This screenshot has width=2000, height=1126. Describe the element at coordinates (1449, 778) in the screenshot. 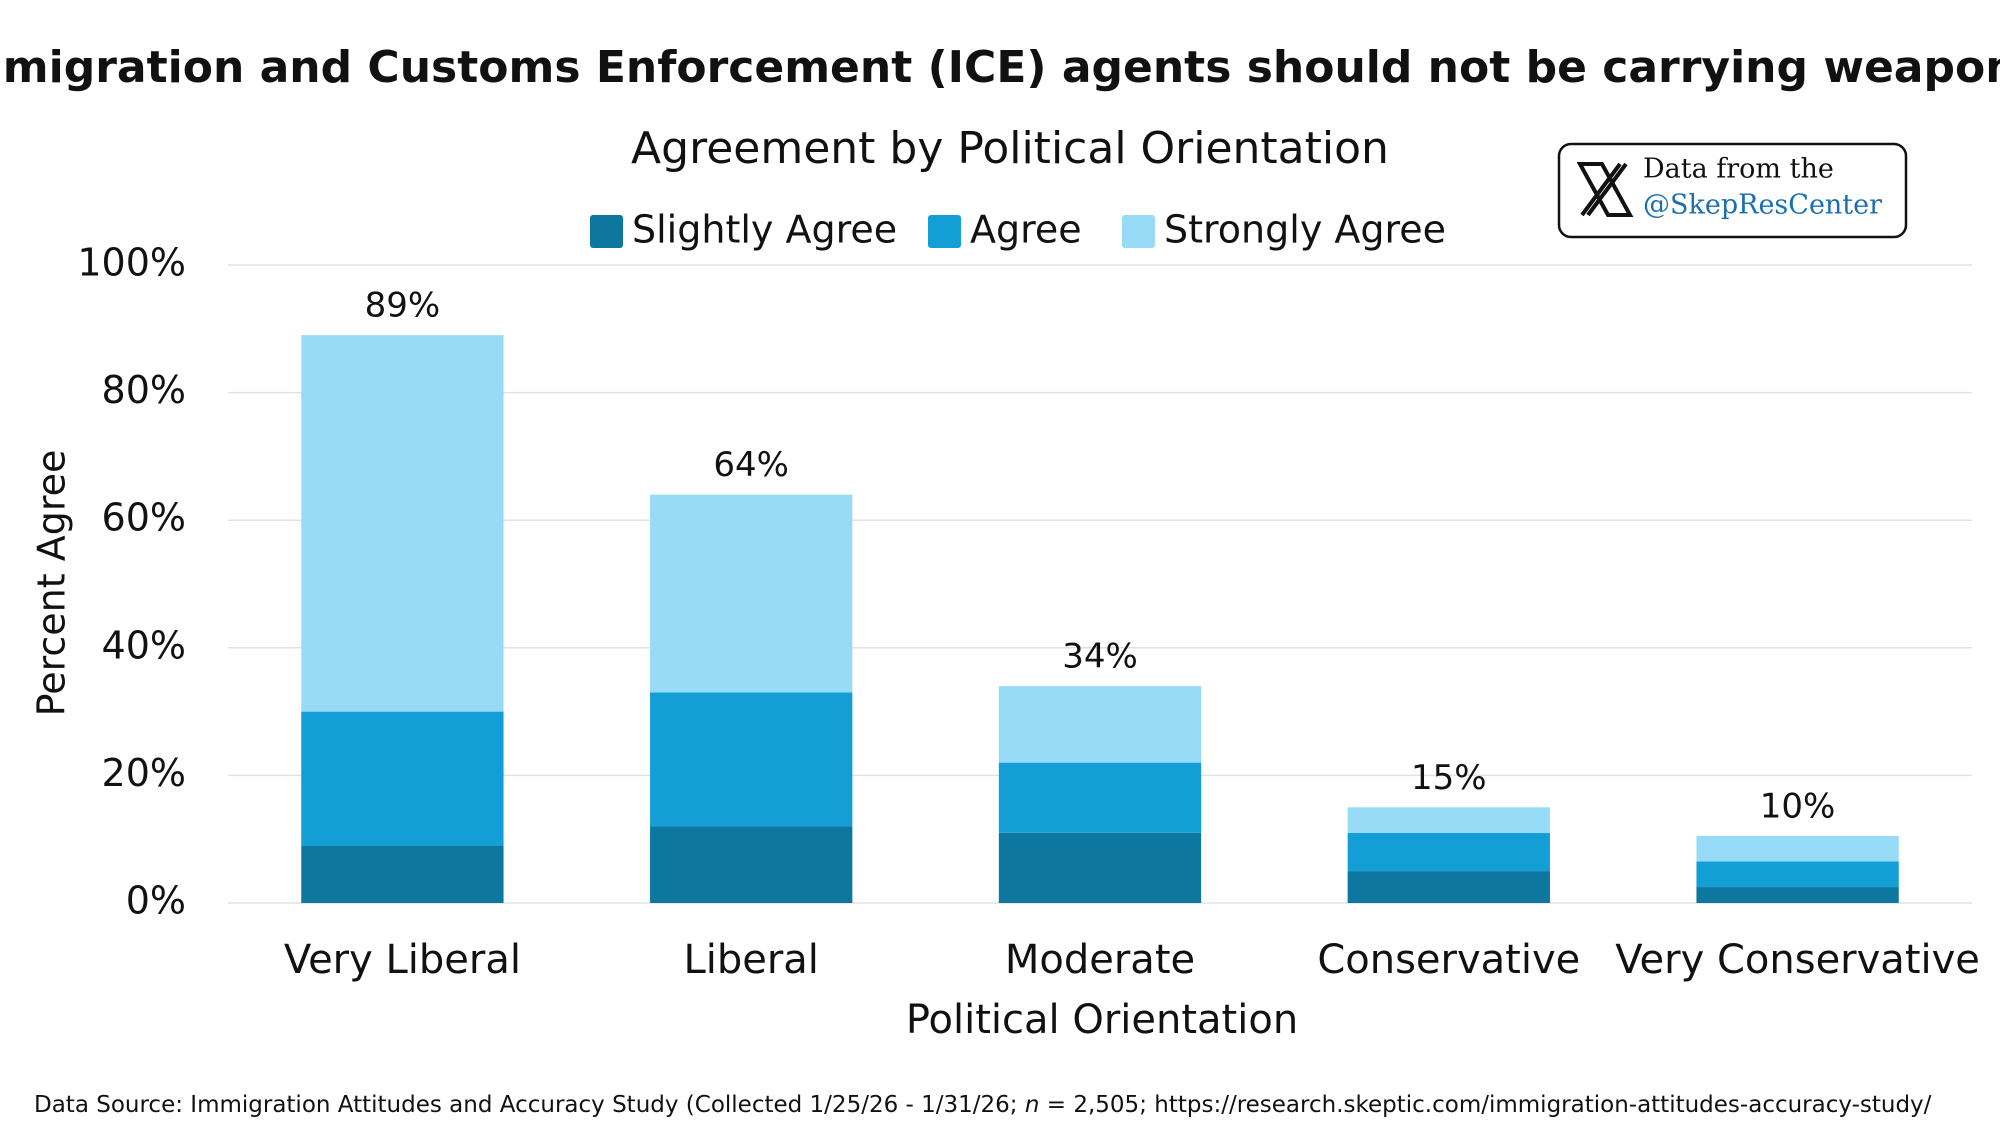

I see `total-label: 15%` at that location.